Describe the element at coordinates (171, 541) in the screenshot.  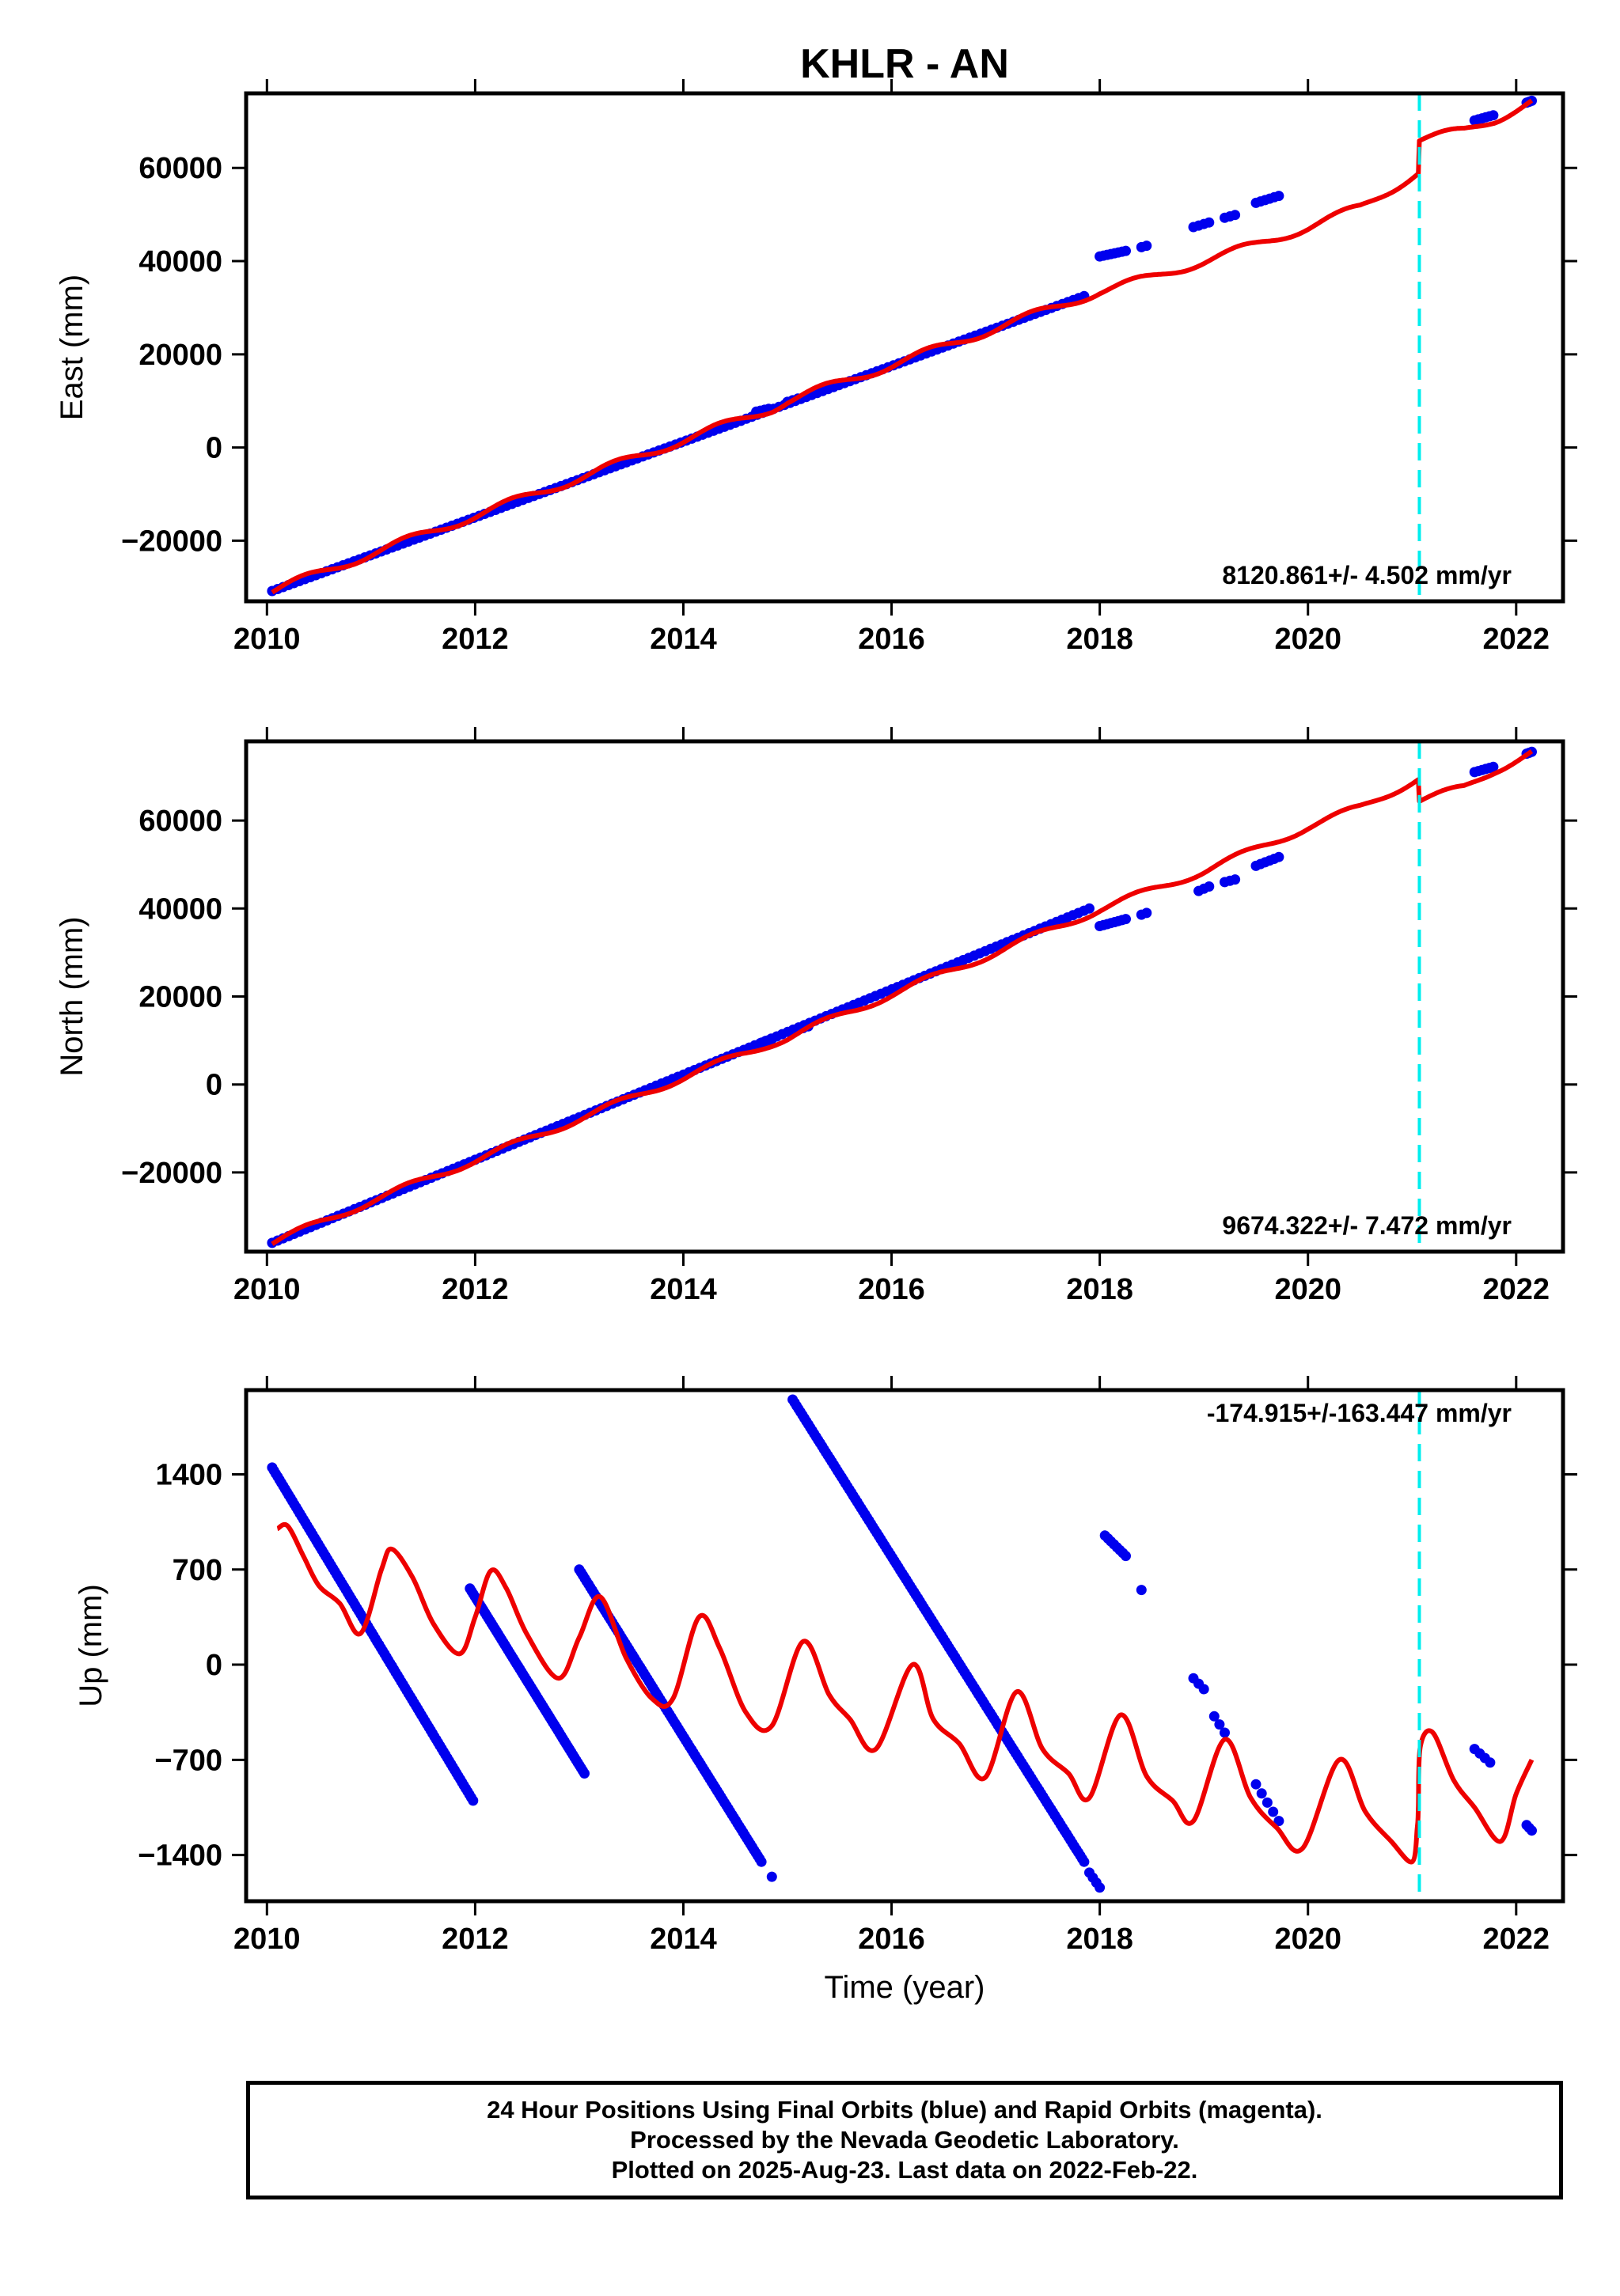
I see `east-y-tick-label: −20000` at that location.